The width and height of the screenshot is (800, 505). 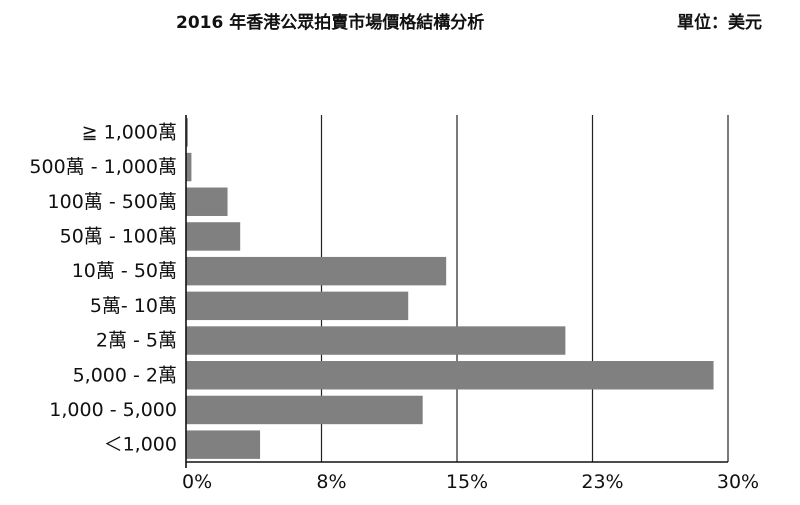 What do you see at coordinates (103, 167) in the screenshot?
I see `category-label: 500萬 - 1,000萬` at bounding box center [103, 167].